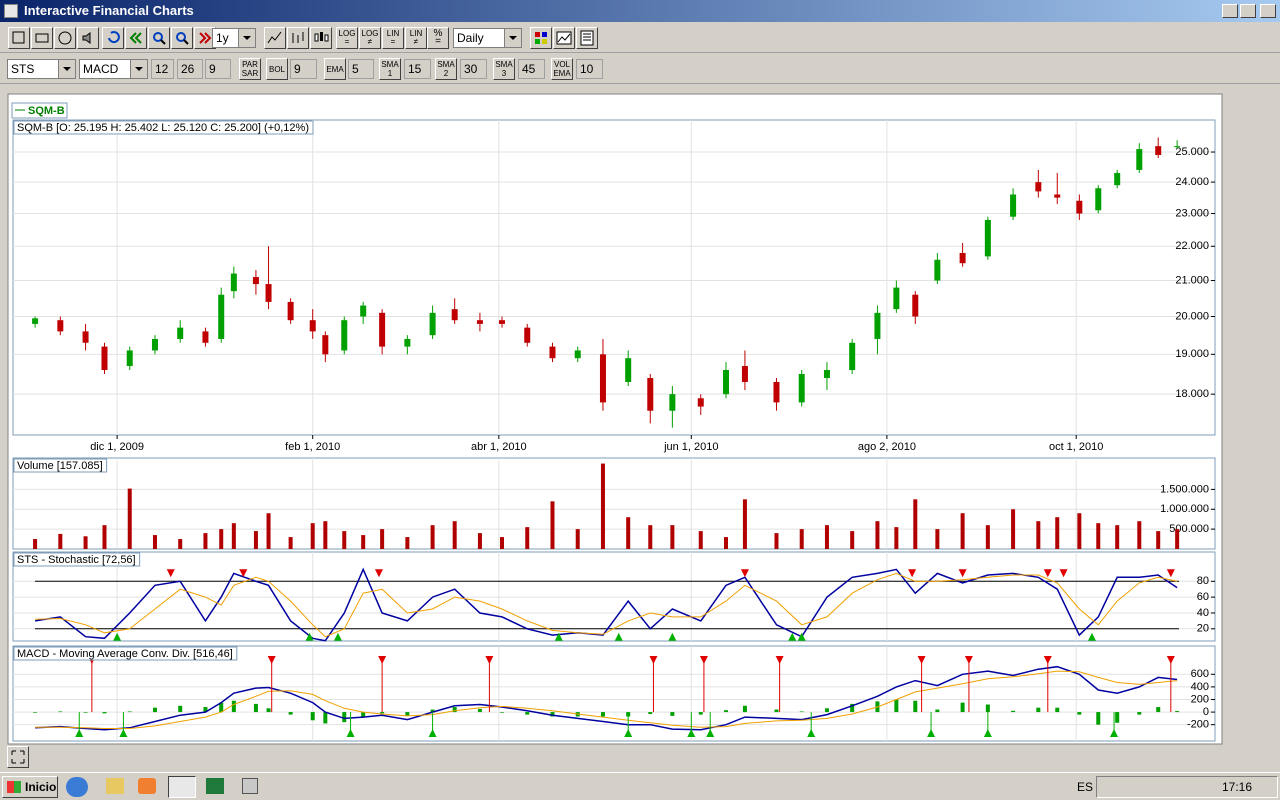 The height and width of the screenshot is (800, 1280). What do you see at coordinates (473, 69) in the screenshot?
I see `param-field: 30` at bounding box center [473, 69].